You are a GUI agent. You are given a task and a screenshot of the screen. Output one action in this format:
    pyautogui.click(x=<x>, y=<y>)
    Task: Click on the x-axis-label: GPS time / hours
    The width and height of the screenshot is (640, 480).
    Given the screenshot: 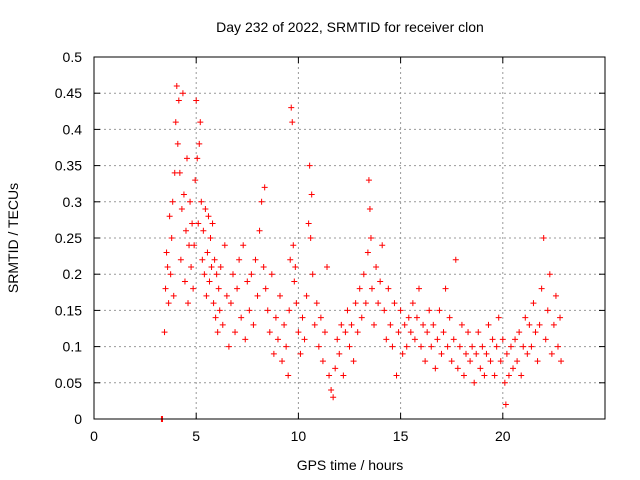 What is the action you would take?
    pyautogui.click(x=350, y=465)
    